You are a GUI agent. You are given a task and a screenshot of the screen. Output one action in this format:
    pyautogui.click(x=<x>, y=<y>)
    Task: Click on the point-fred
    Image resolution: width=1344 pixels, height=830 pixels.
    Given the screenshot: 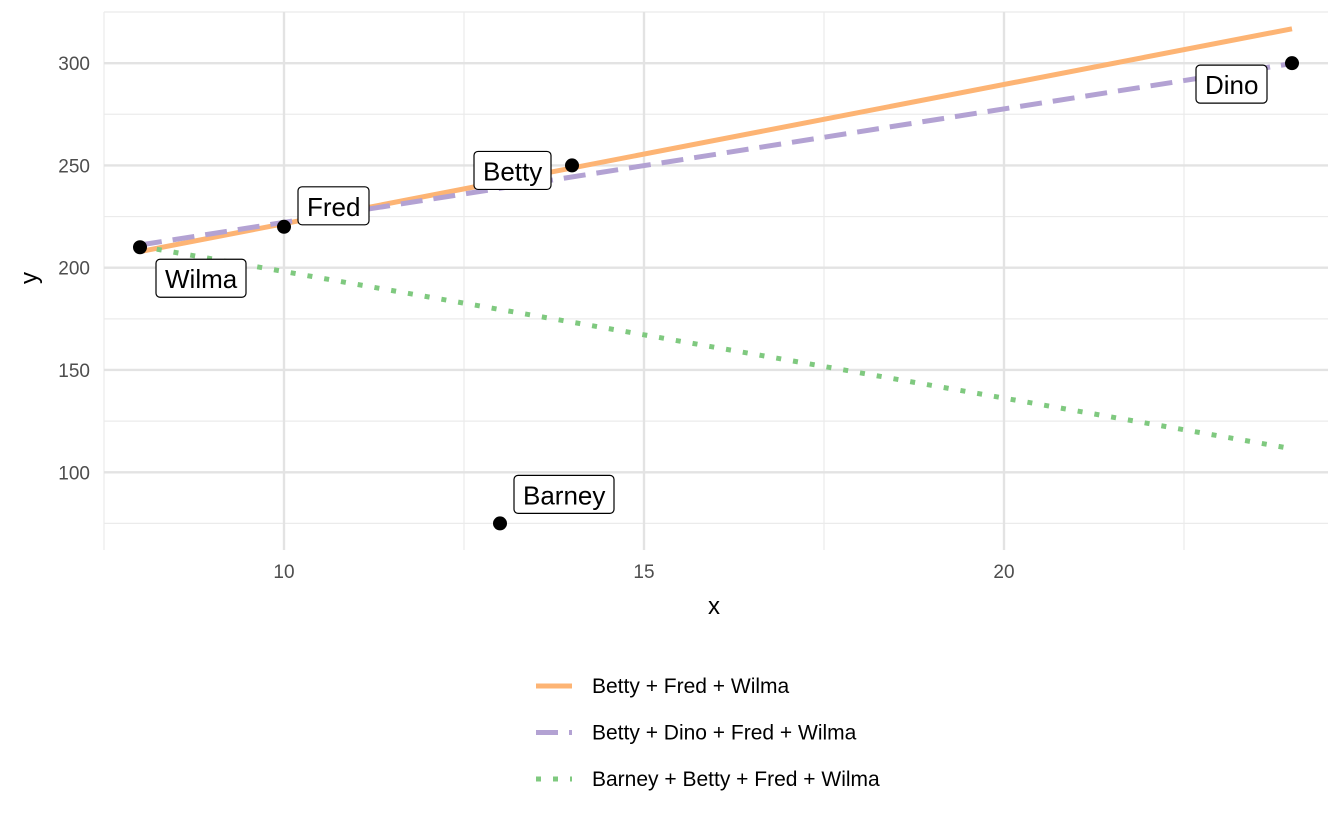 What is the action you would take?
    pyautogui.click(x=284, y=226)
    